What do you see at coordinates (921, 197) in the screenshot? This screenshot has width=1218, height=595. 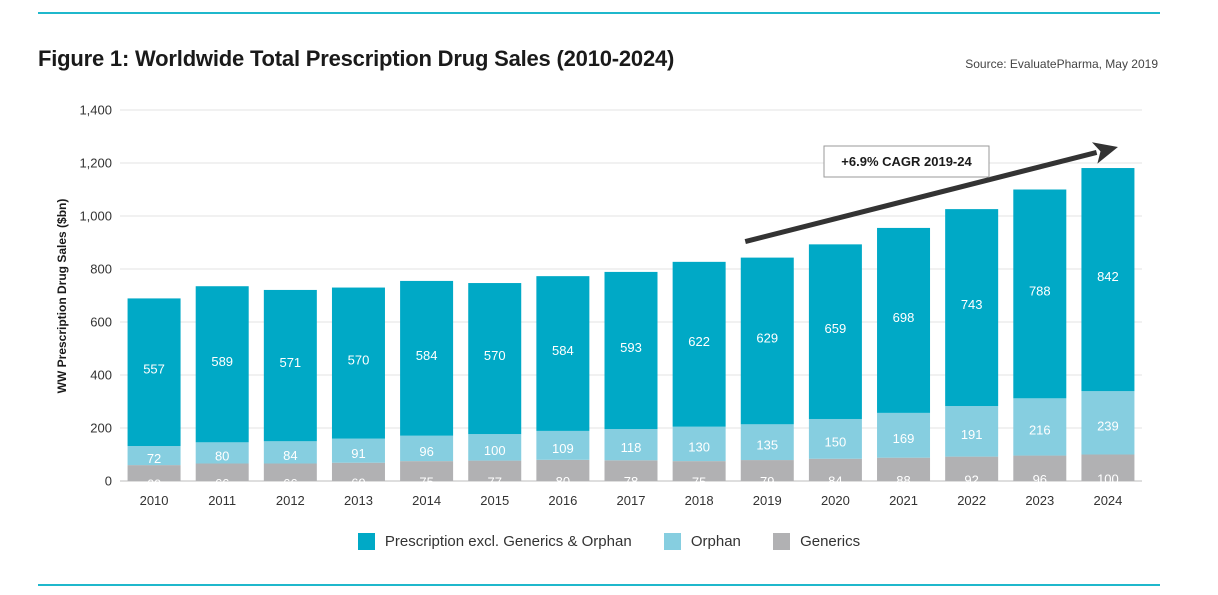 I see `cagr-arrow-shaft` at bounding box center [921, 197].